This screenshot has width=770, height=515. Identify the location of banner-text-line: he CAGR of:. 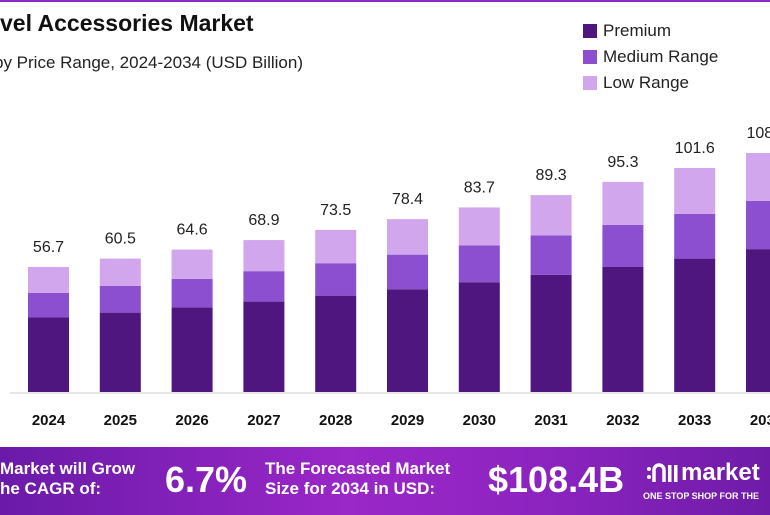
(51, 488).